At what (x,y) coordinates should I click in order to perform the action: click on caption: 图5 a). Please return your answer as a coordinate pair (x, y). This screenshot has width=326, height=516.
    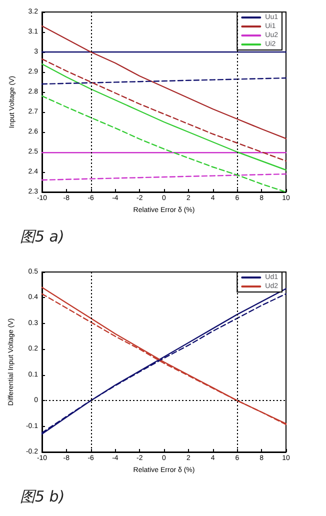
    Looking at the image, I should click on (42, 237).